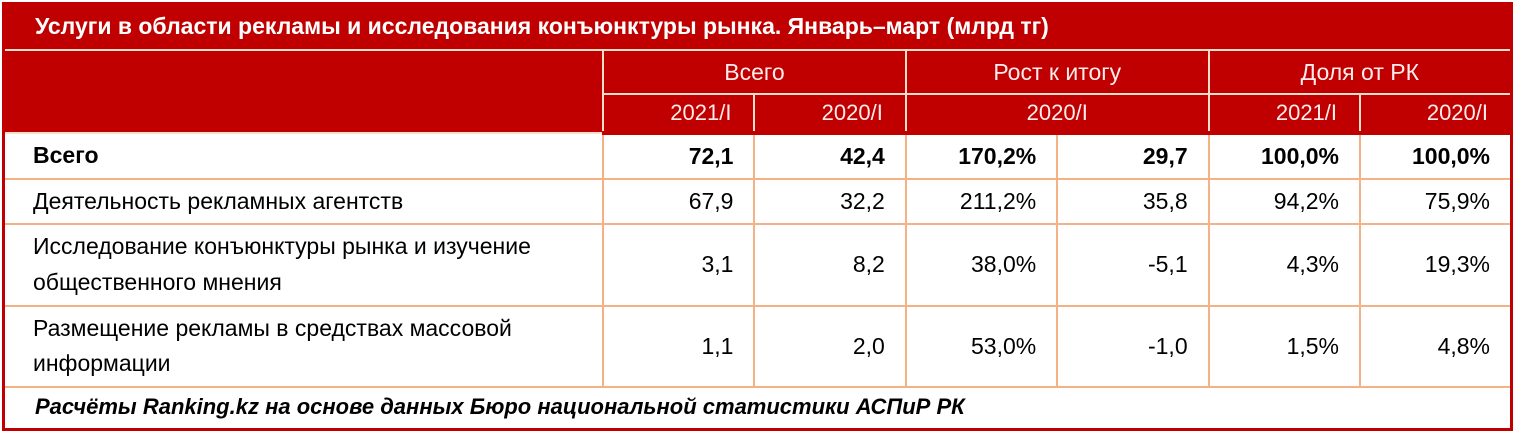 The image size is (1515, 431). Describe the element at coordinates (1284, 156) in the screenshot. I see `cell-dolya-2021: 100,0%` at that location.